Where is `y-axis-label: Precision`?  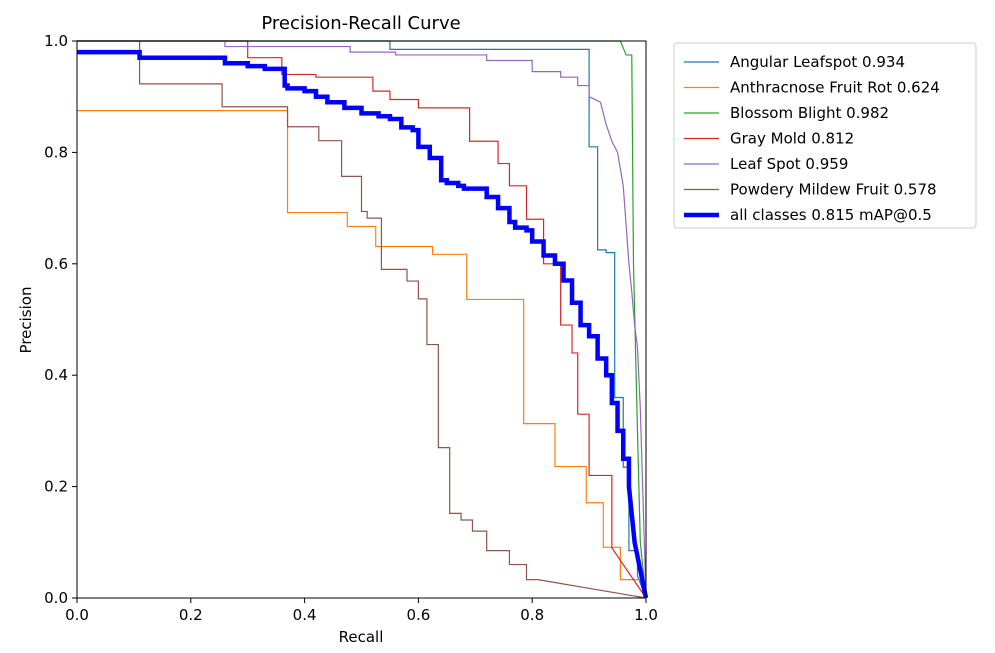 y-axis-label: Precision is located at coordinates (26, 320).